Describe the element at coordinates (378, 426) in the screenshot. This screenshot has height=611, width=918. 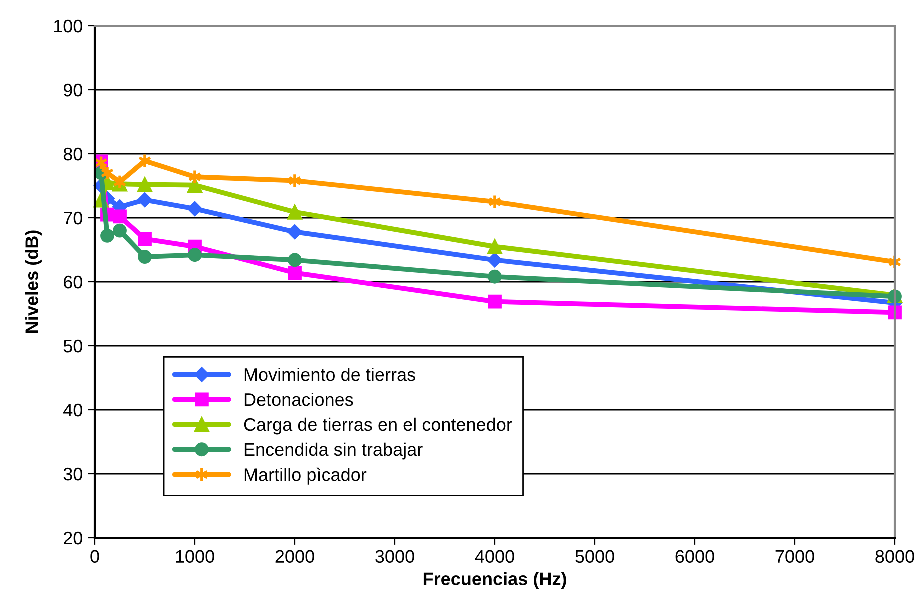
I see `legend-label: Carga de tierras en el contenedor` at that location.